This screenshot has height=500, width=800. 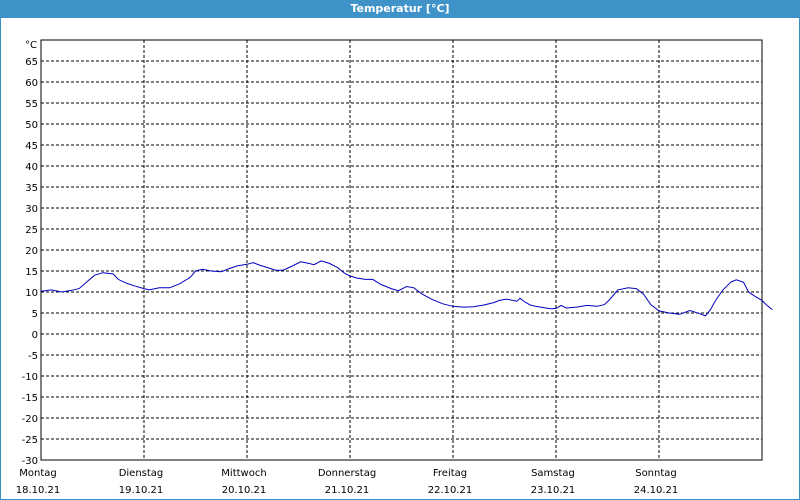 I want to click on x-tick-date-label: 19.10.21, so click(x=141, y=490).